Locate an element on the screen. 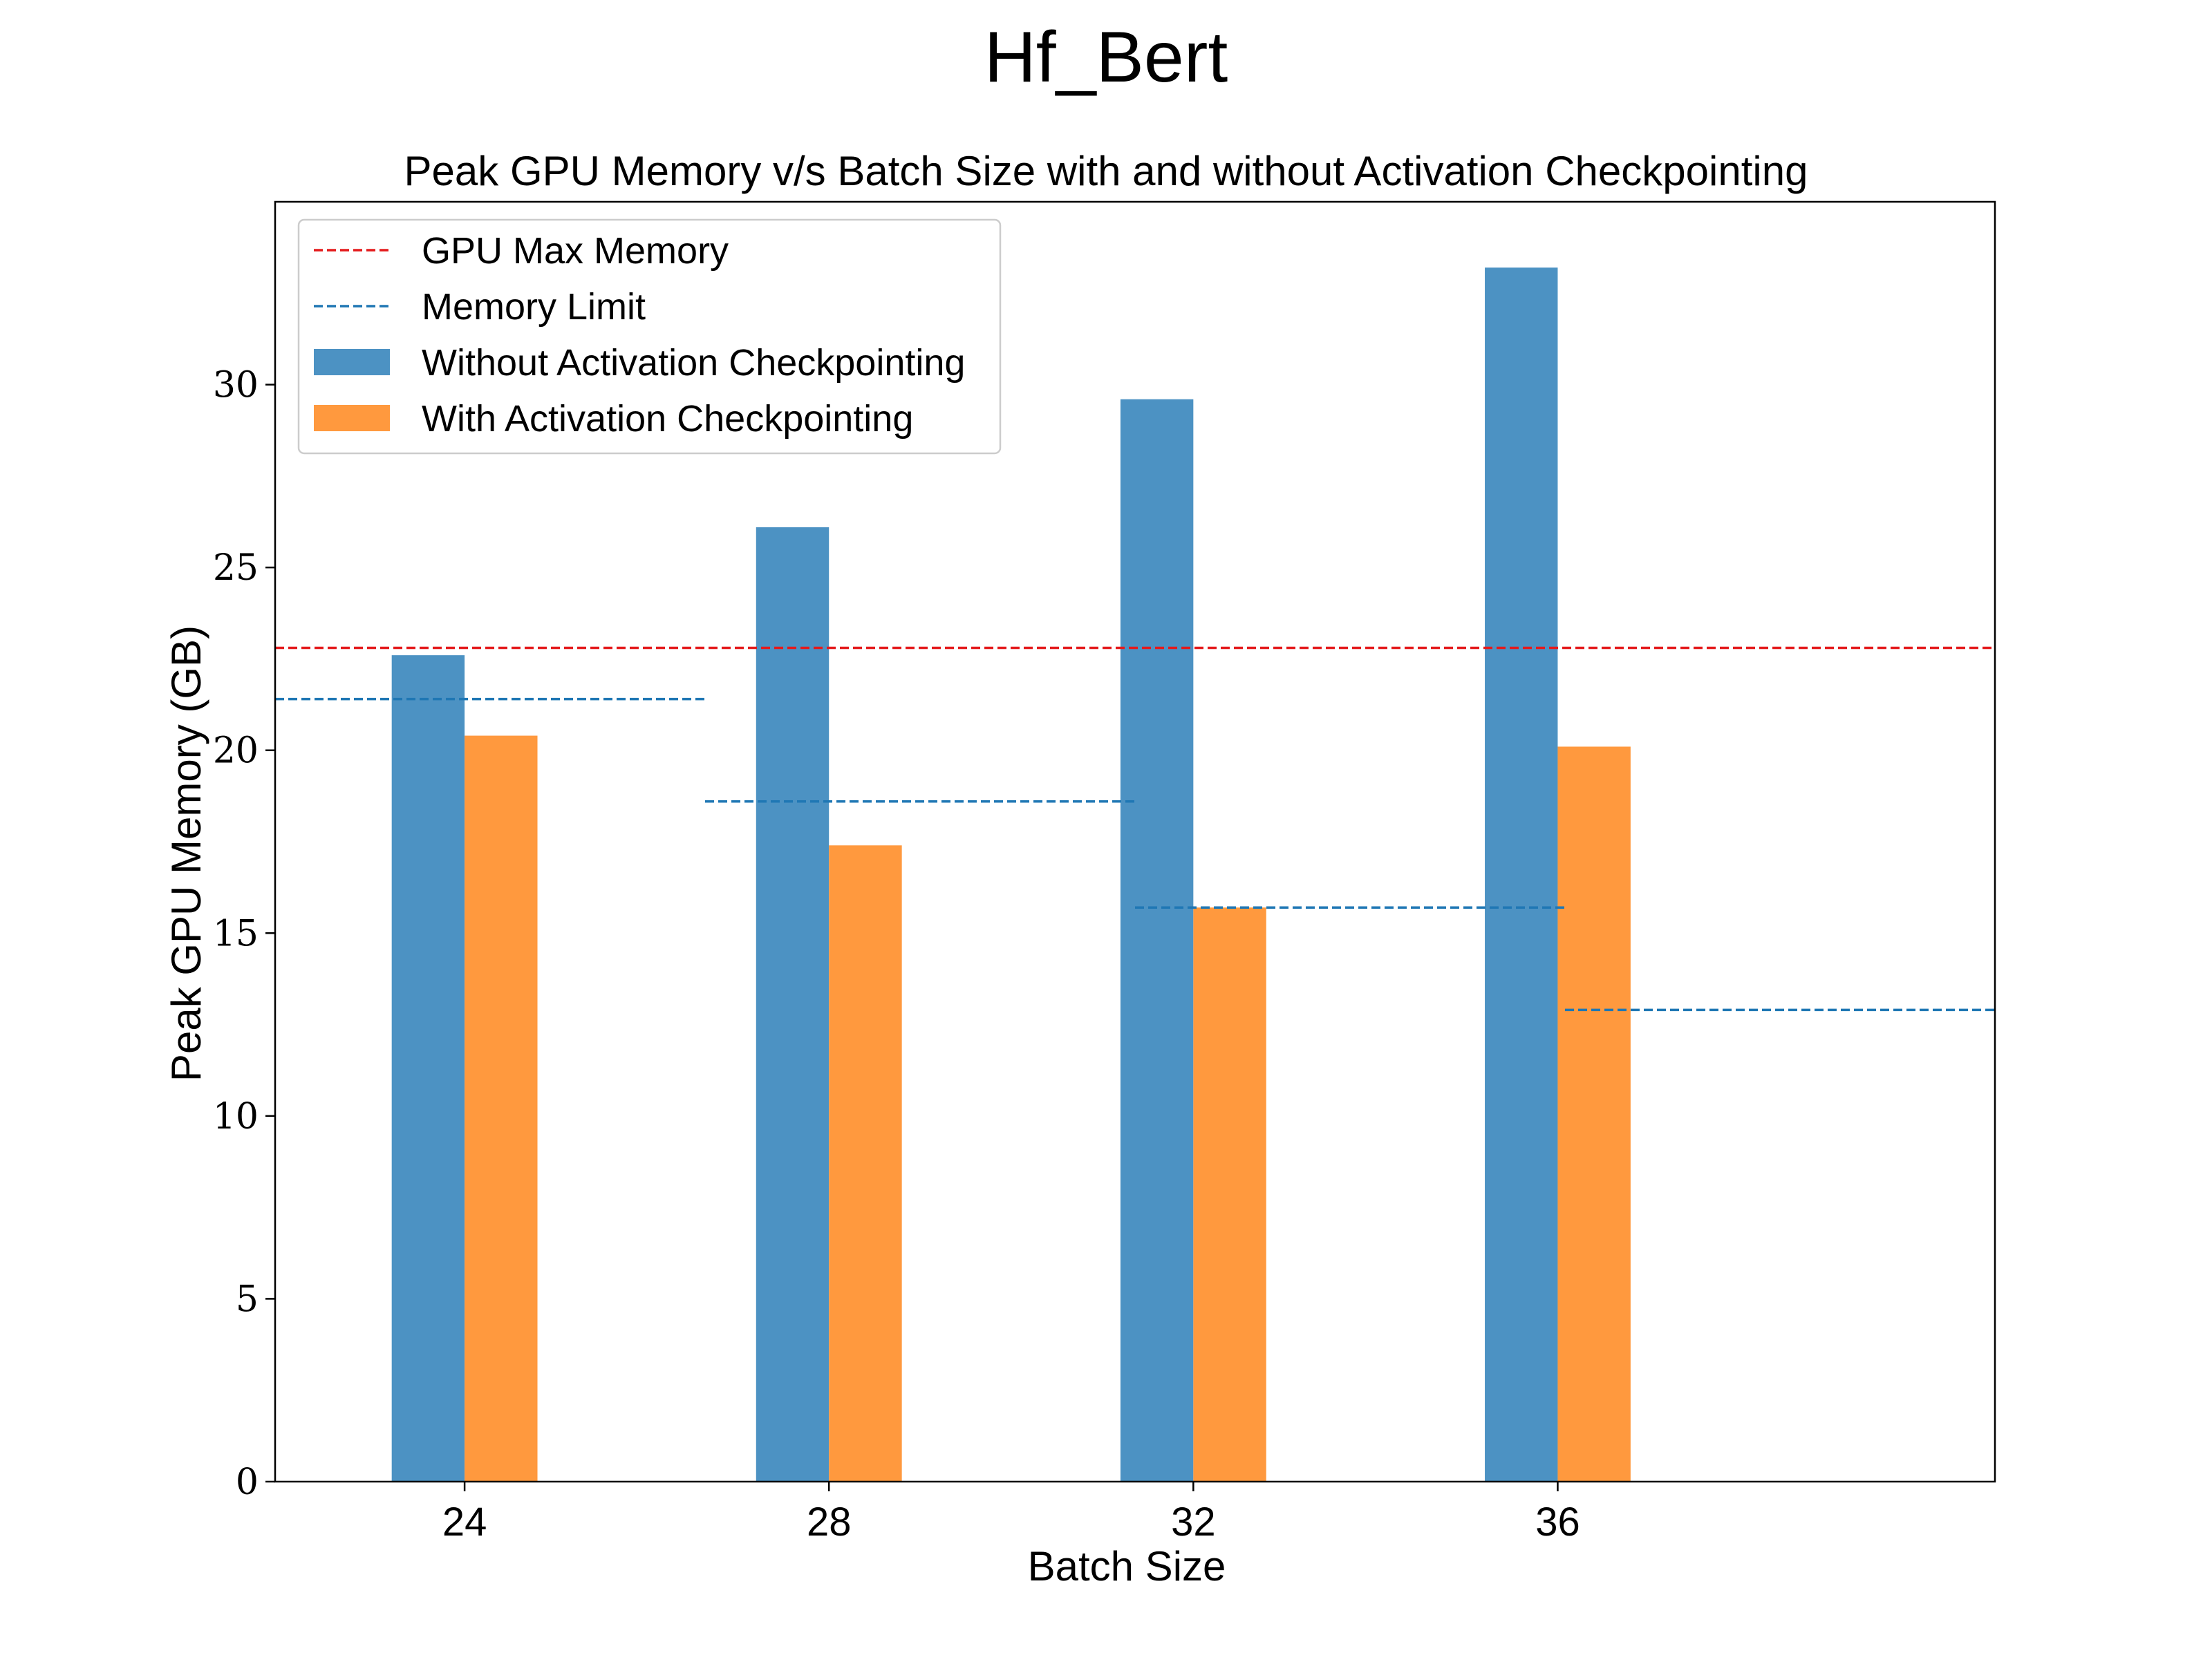 The height and width of the screenshot is (1662, 2212). x-axis-label: Batch Size is located at coordinates (1127, 1566).